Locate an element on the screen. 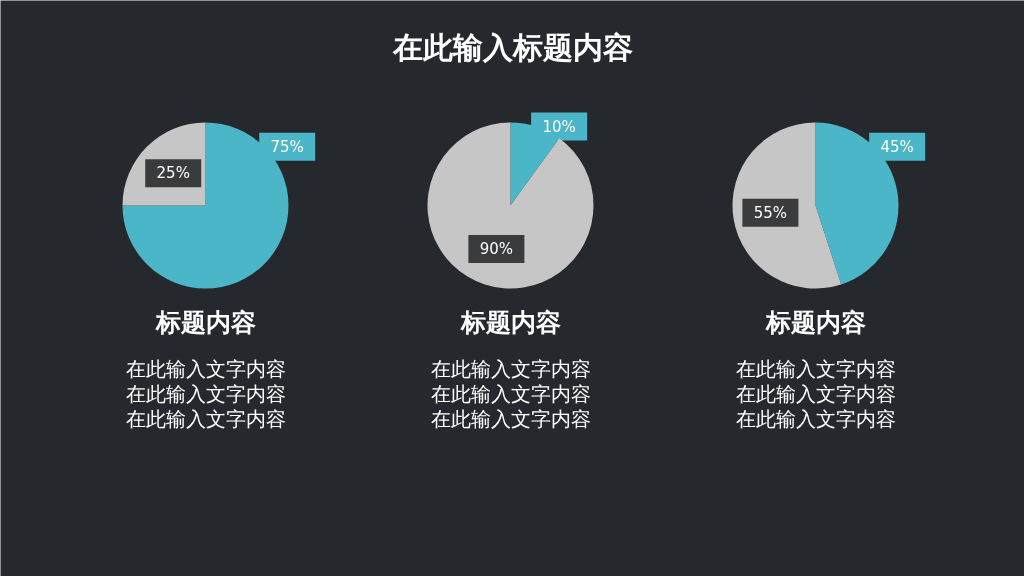 The image size is (1024, 576). text: 在此输入标题内容 is located at coordinates (512, 47).